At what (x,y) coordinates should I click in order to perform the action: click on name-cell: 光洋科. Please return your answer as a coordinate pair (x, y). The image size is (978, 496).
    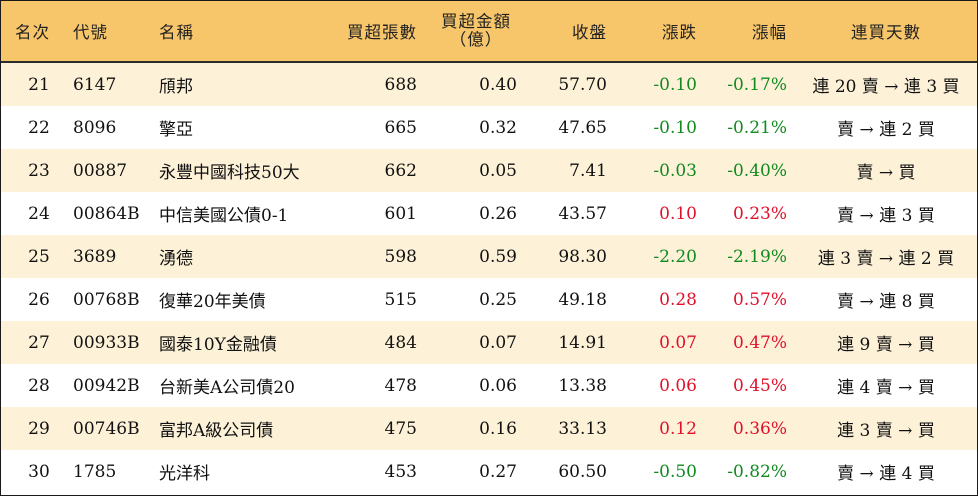
    Looking at the image, I should click on (184, 474).